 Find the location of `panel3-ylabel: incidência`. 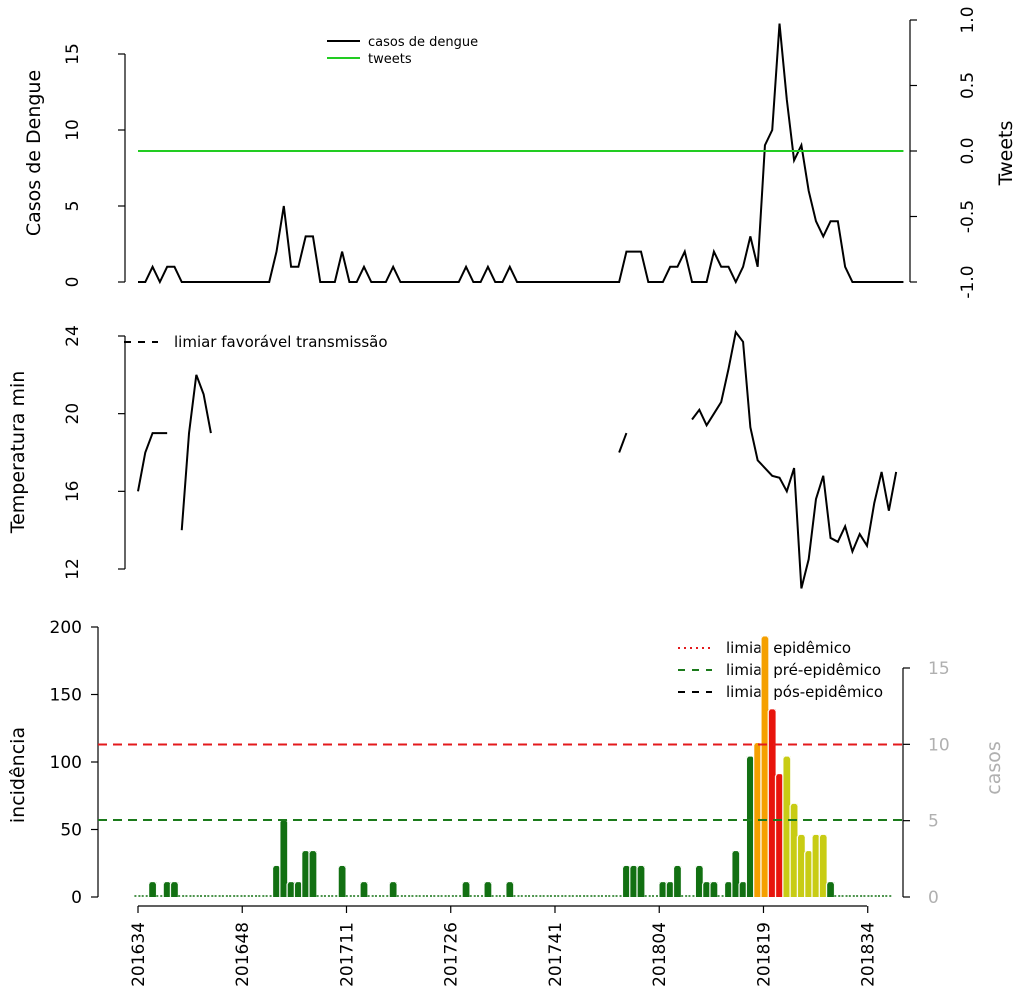

panel3-ylabel: incidência is located at coordinates (18, 775).